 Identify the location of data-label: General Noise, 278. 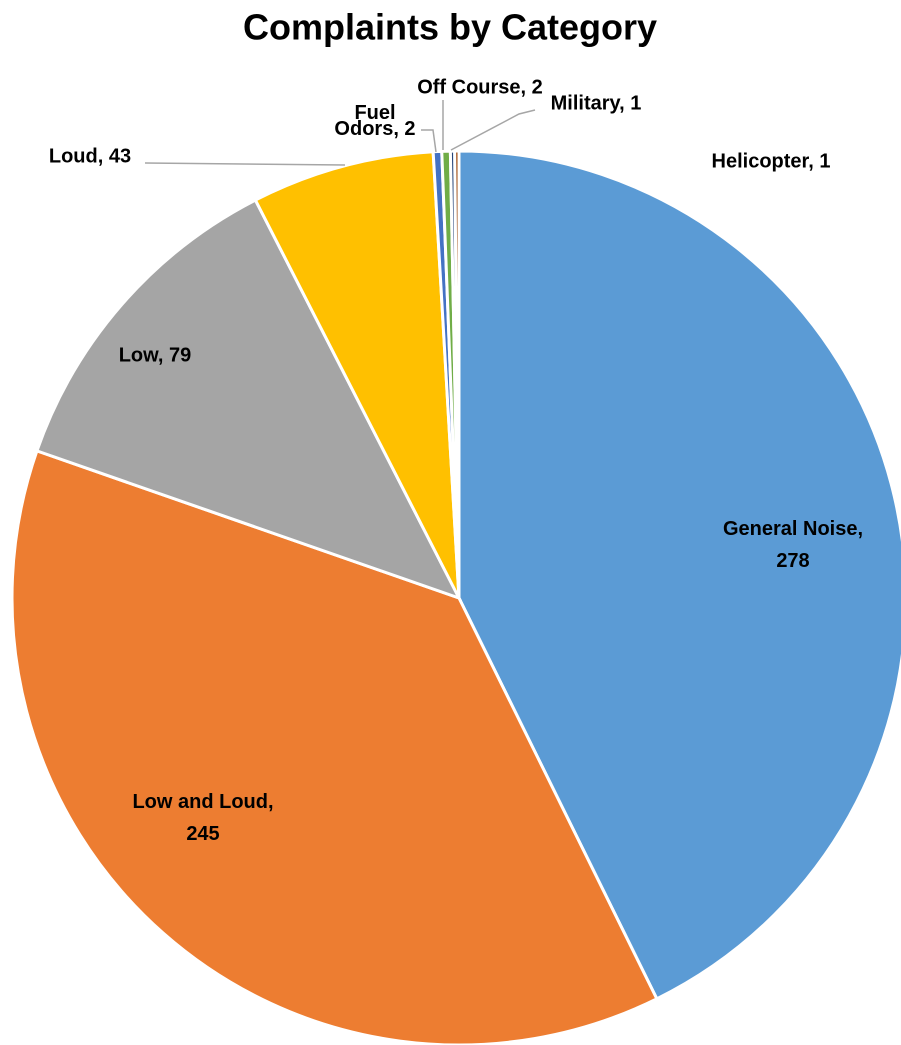
(793, 545).